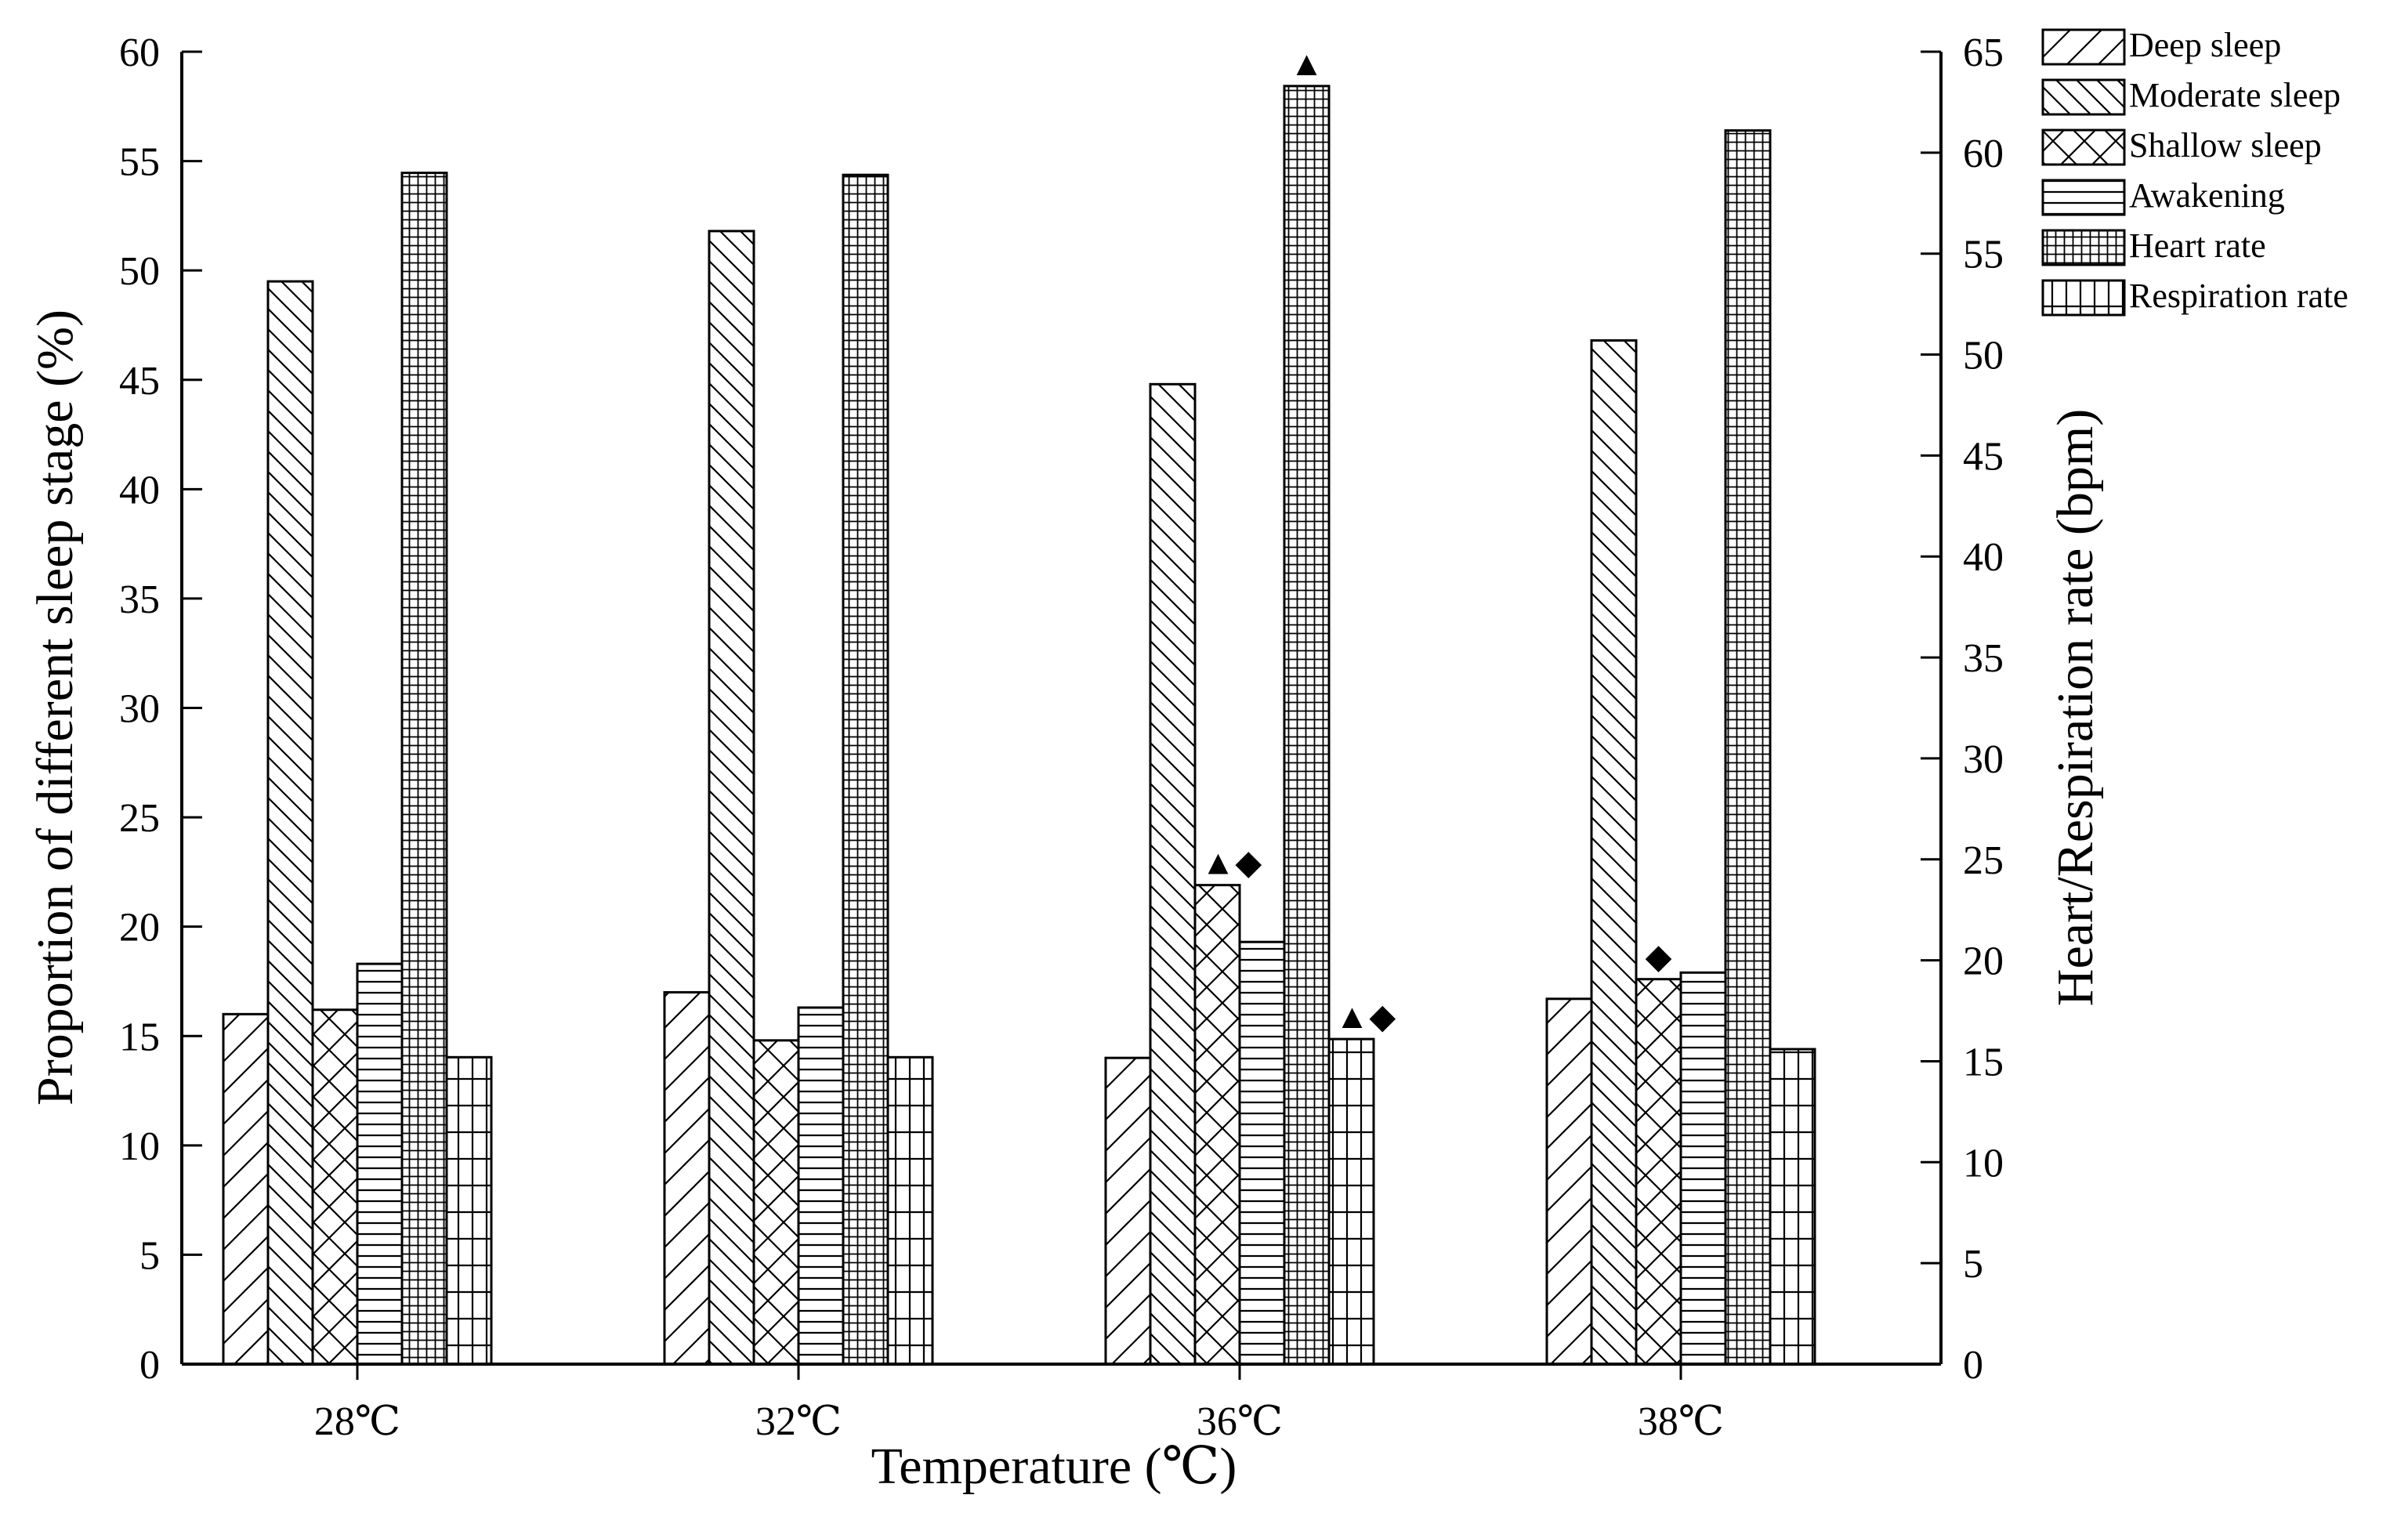 This screenshot has height=1513, width=2408. Describe the element at coordinates (1983, 255) in the screenshot. I see `y2-tick-label: 55` at that location.